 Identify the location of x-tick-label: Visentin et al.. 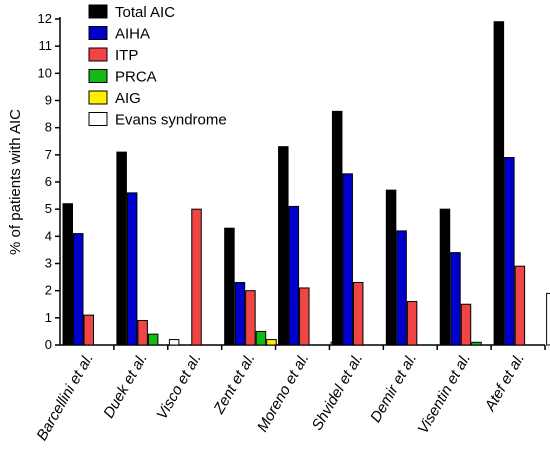
(444, 394).